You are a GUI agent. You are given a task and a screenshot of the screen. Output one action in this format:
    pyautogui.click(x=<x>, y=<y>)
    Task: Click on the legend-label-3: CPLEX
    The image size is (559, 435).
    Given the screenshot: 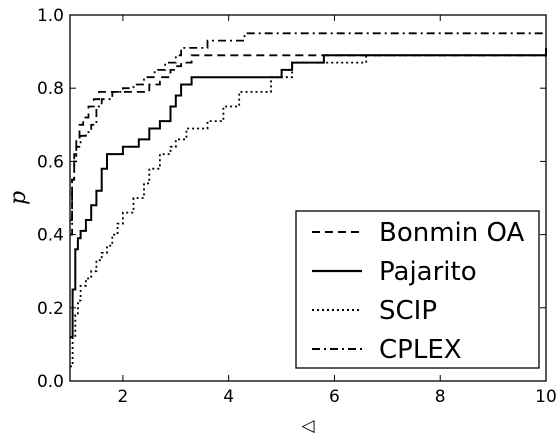 What is the action you would take?
    pyautogui.click(x=420, y=350)
    